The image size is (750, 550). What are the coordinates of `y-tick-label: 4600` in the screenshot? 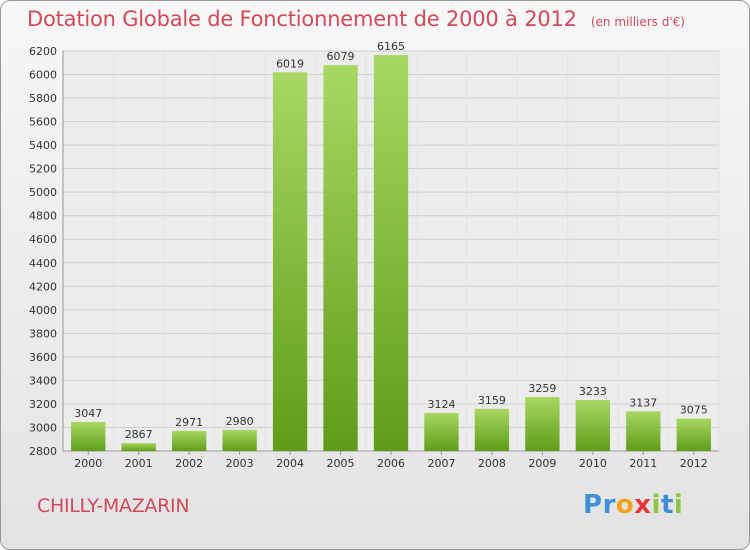 It's located at (43, 239).